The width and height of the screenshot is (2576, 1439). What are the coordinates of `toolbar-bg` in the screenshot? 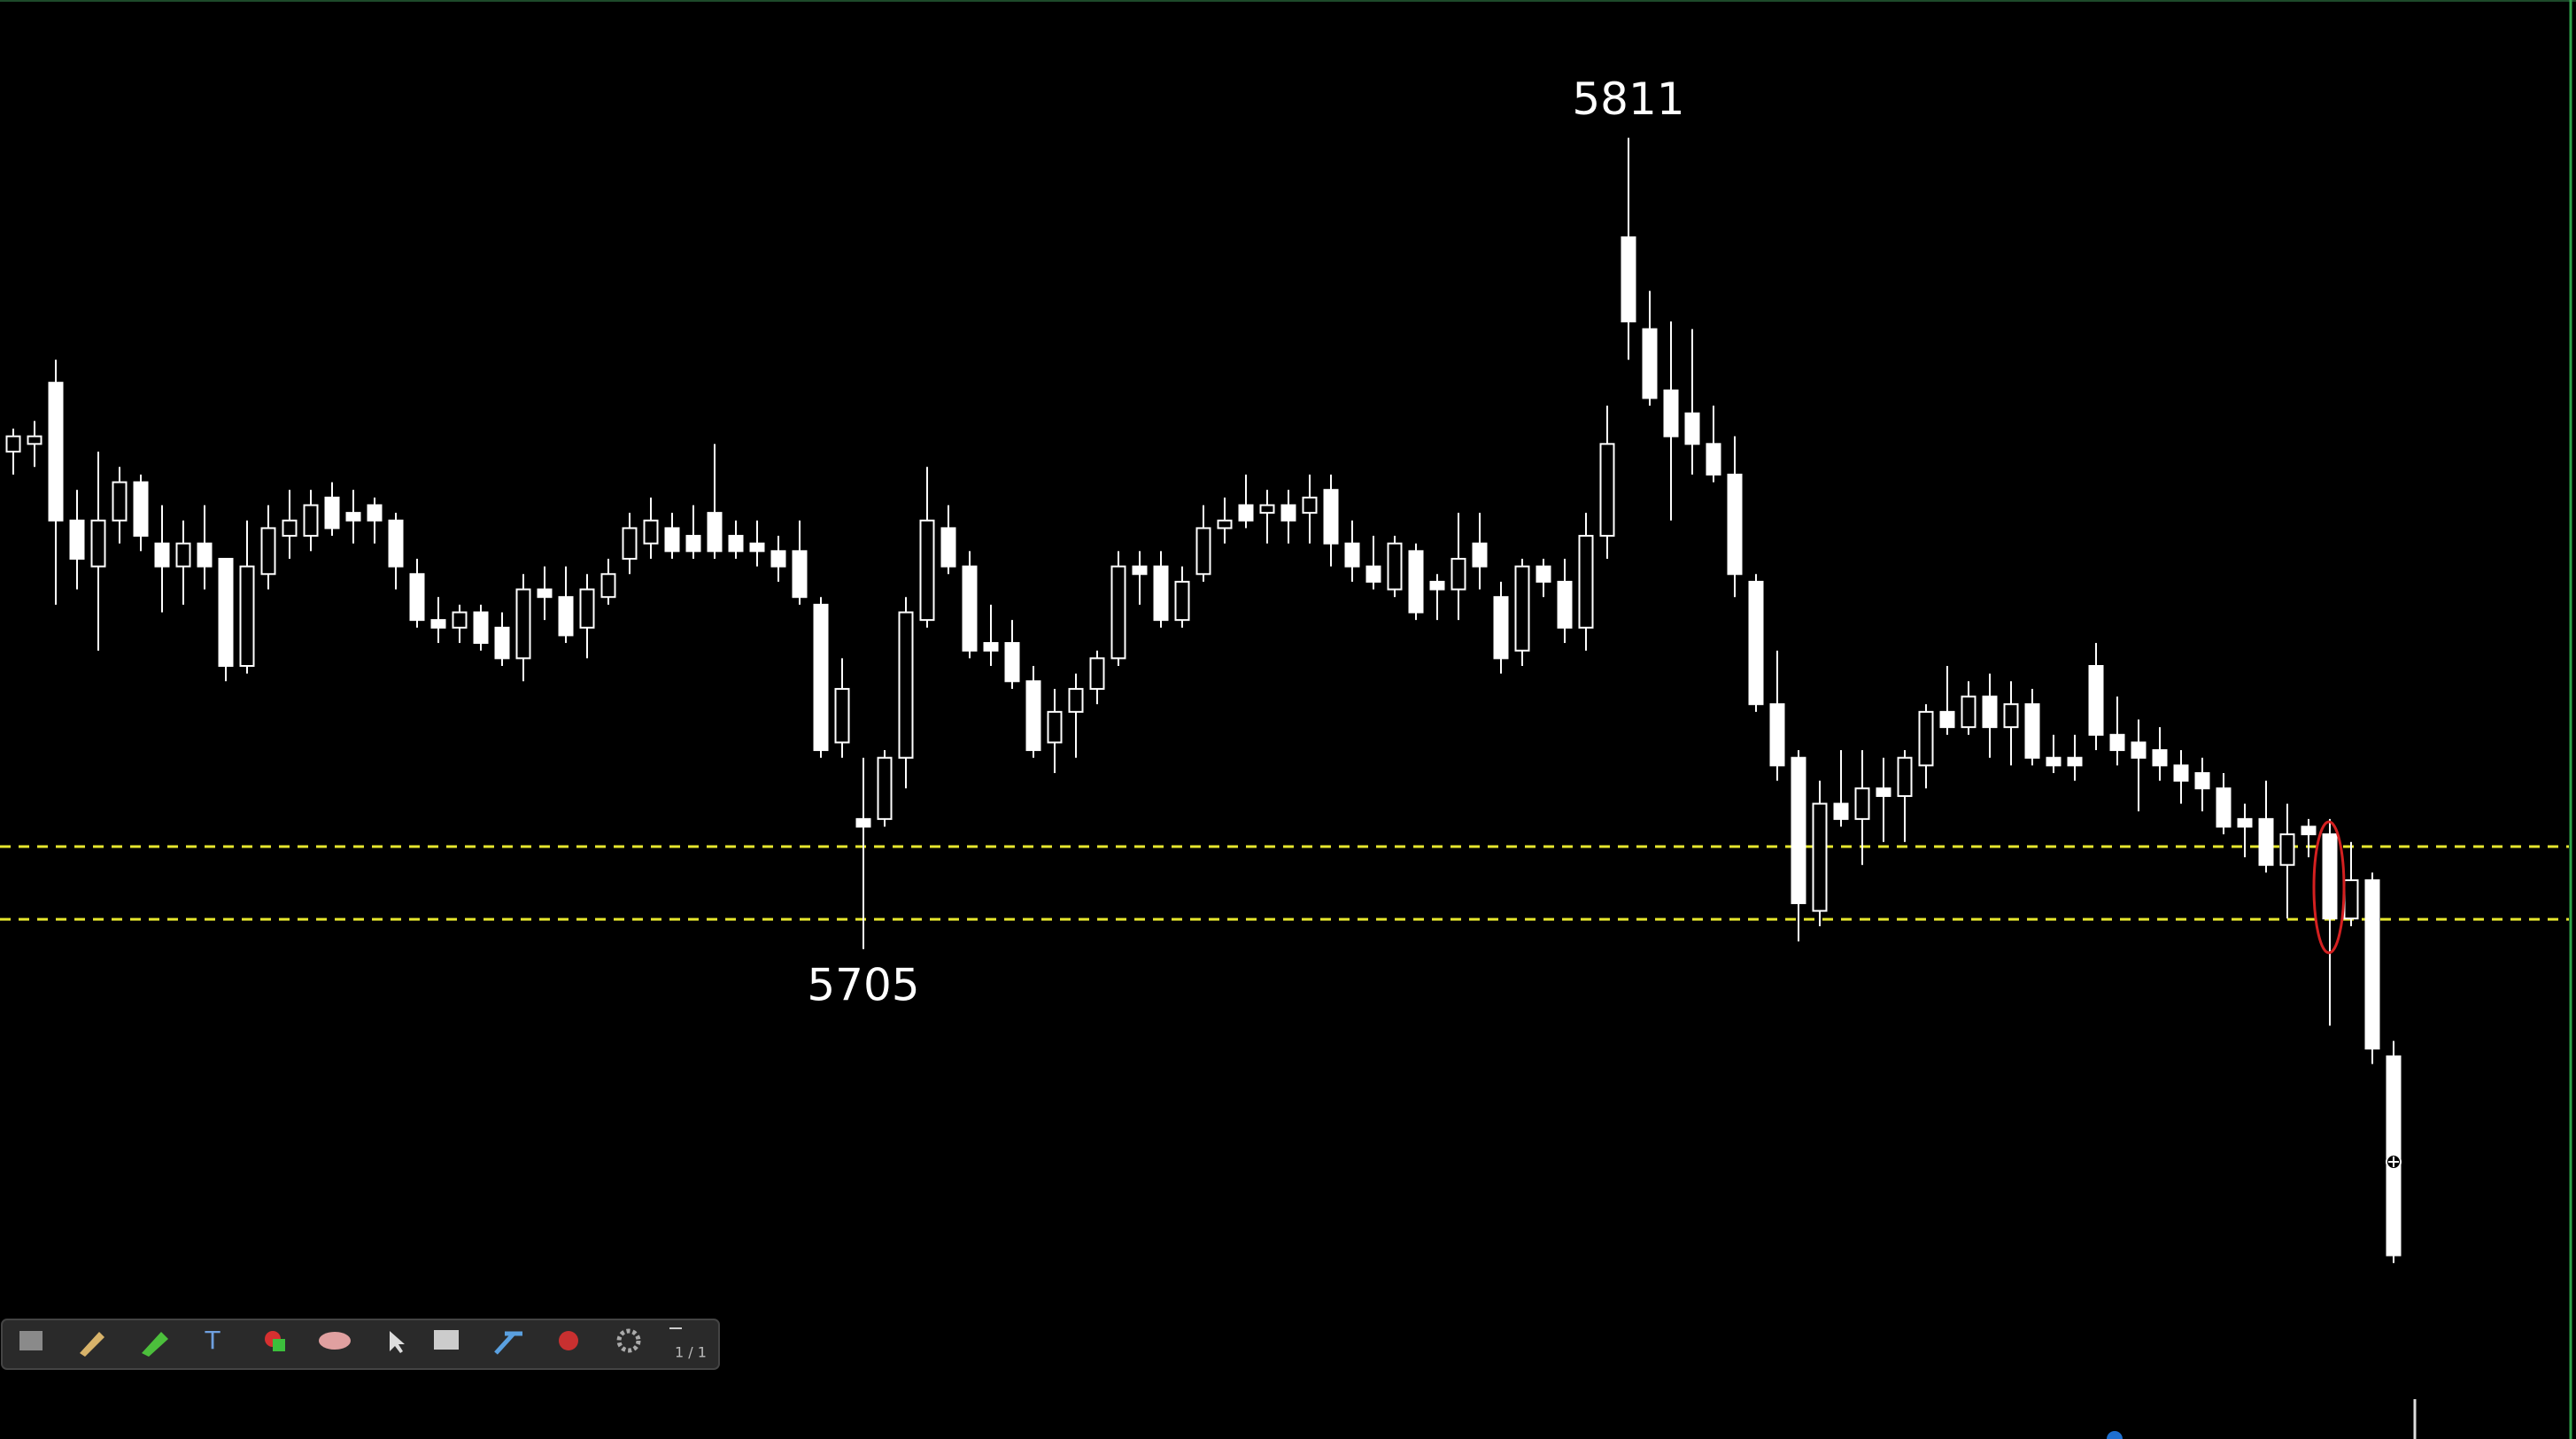 It's located at (360, 1344).